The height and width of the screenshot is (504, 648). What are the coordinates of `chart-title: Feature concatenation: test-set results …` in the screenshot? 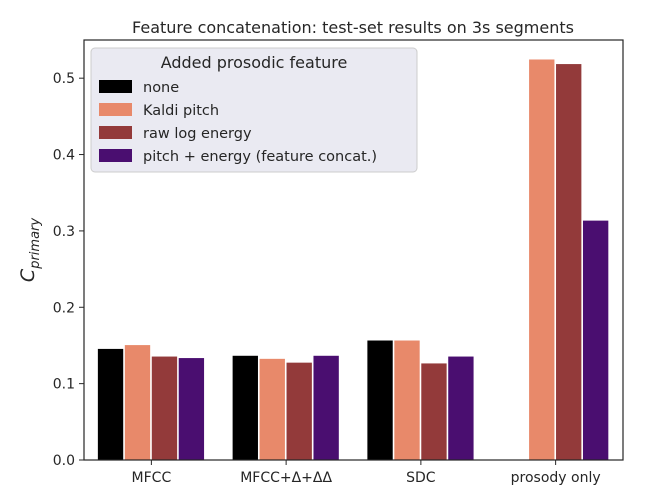 It's located at (353, 27).